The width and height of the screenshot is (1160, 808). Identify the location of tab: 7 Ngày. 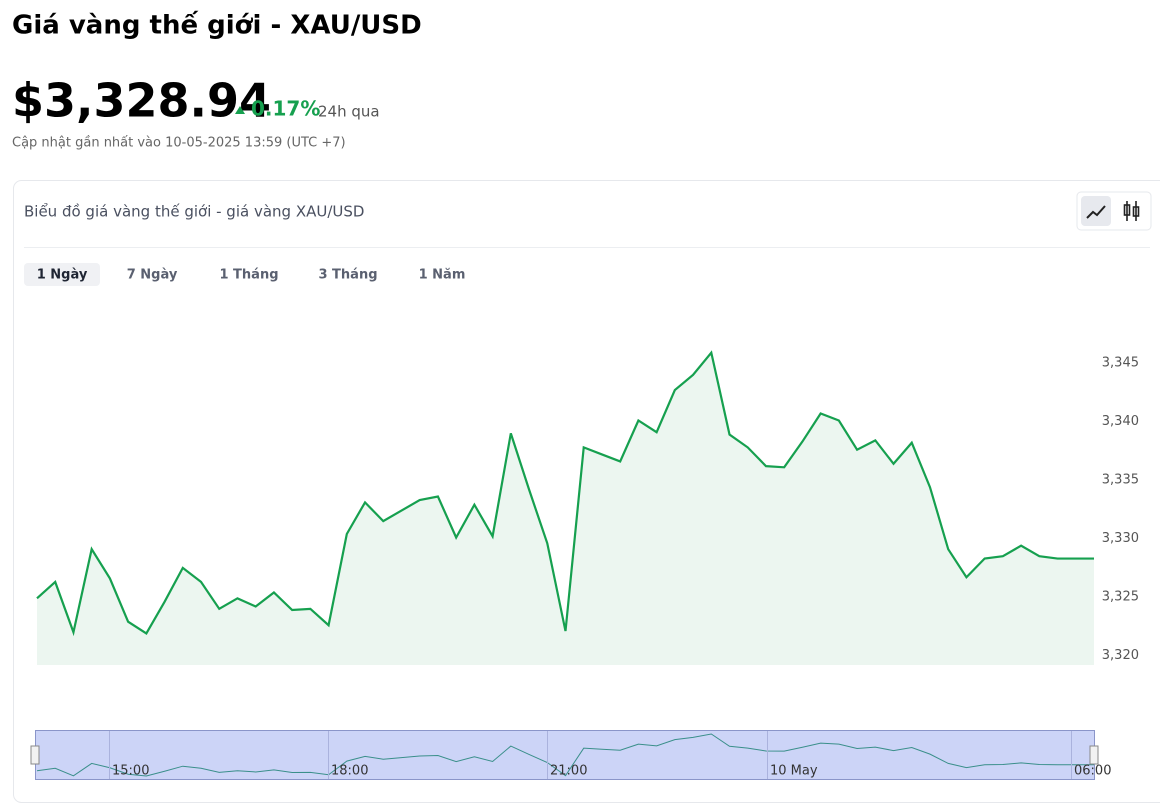
(152, 275).